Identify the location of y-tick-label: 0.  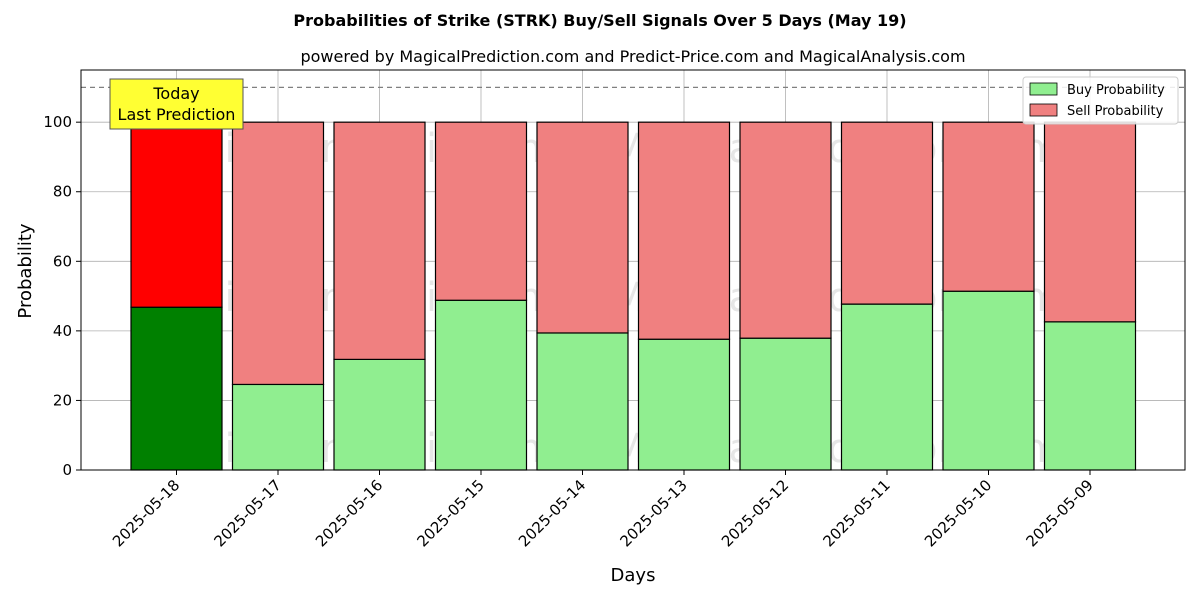
(67, 470).